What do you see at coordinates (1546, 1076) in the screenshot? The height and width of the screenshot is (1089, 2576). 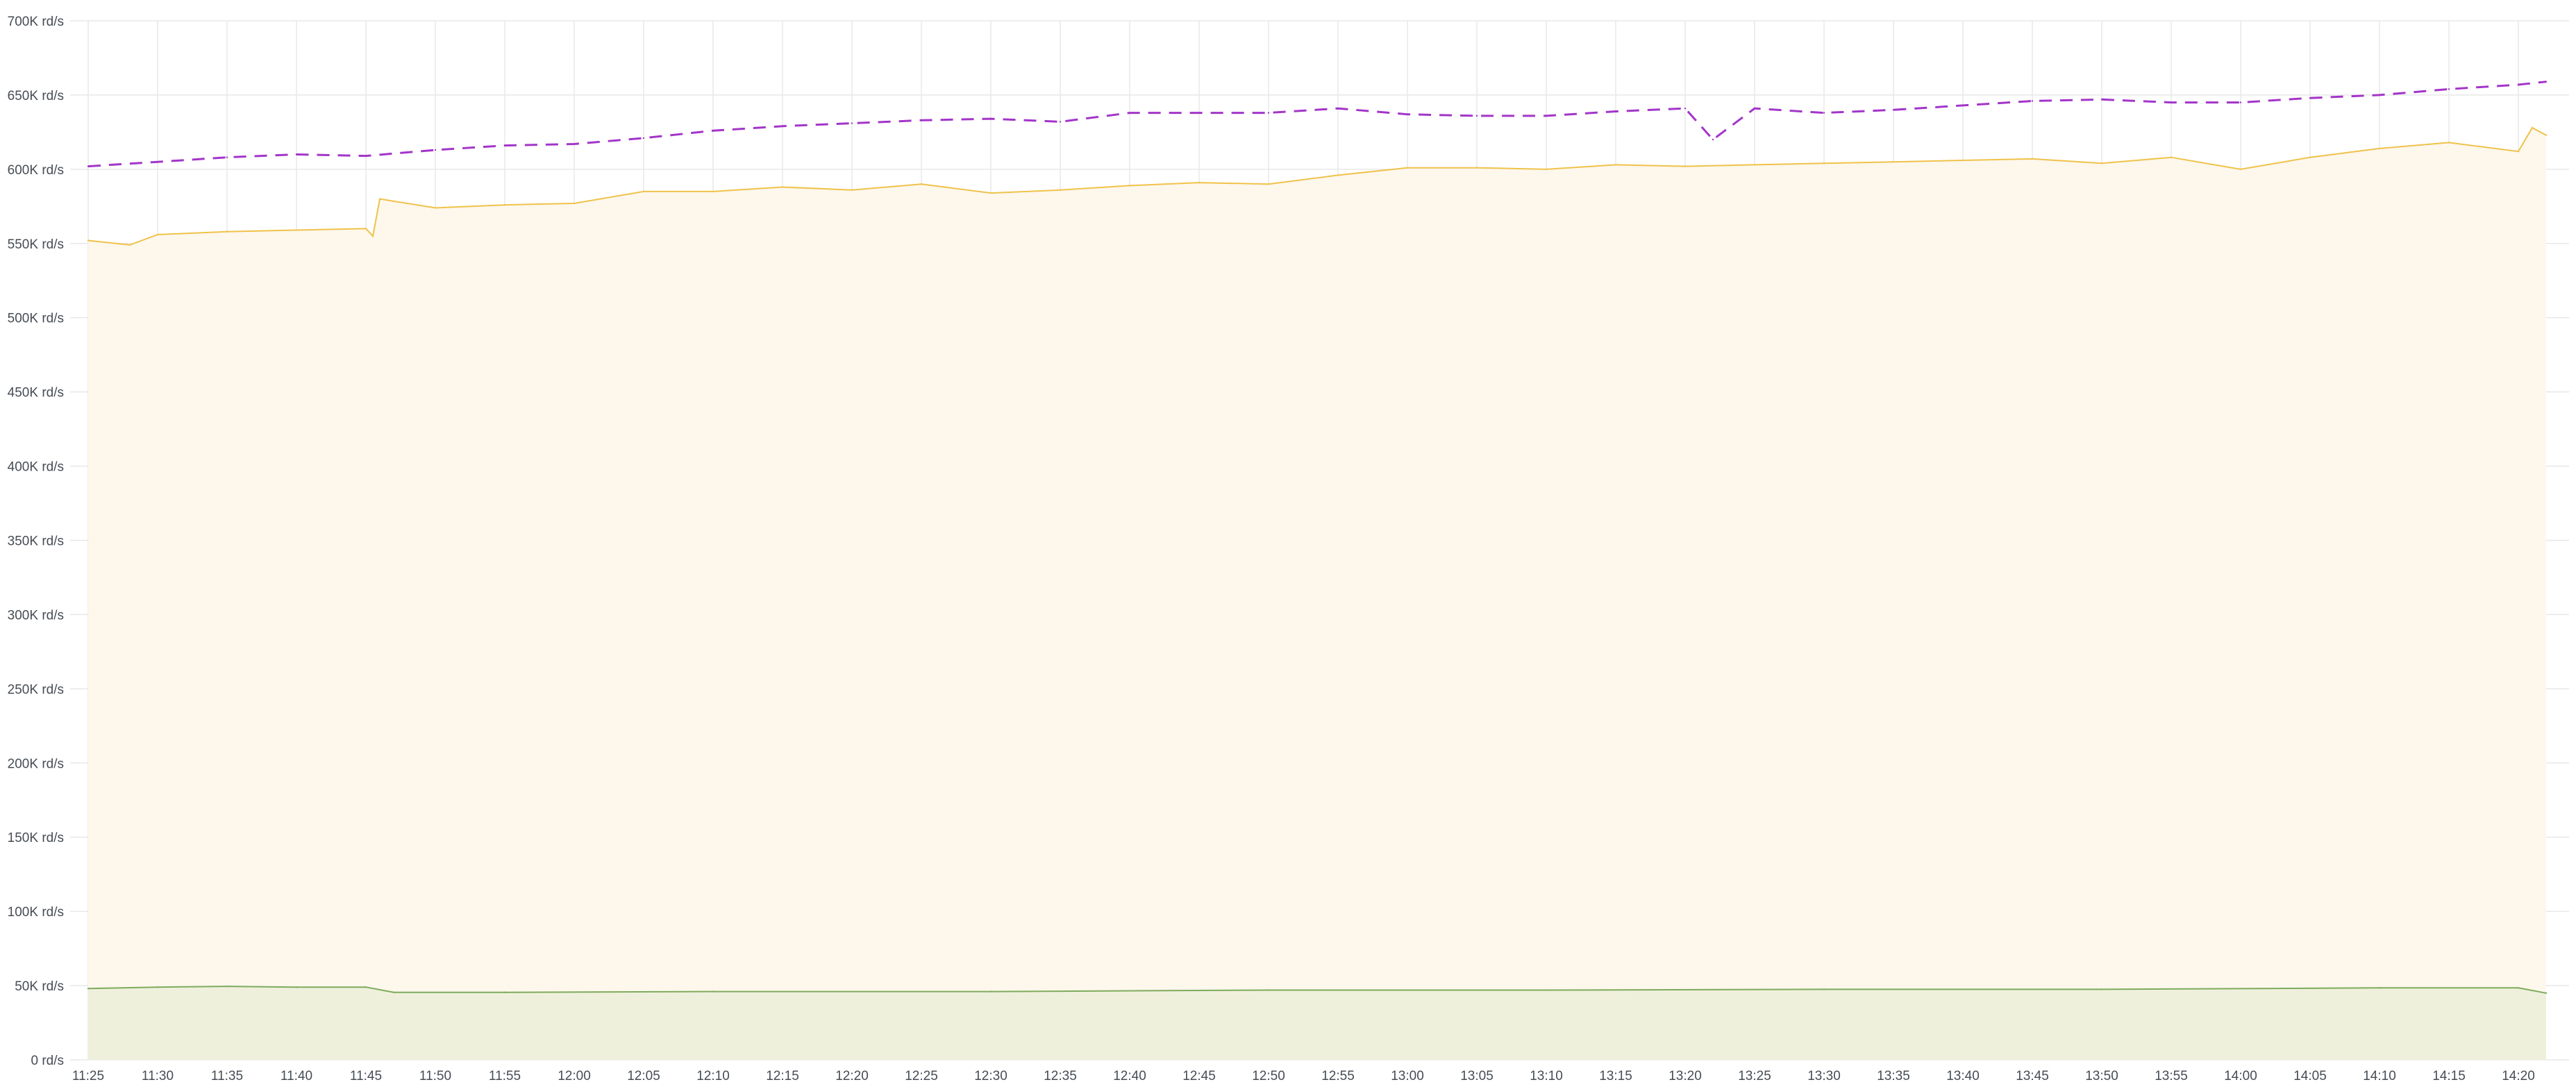 I see `x-tick-label: 13:10` at bounding box center [1546, 1076].